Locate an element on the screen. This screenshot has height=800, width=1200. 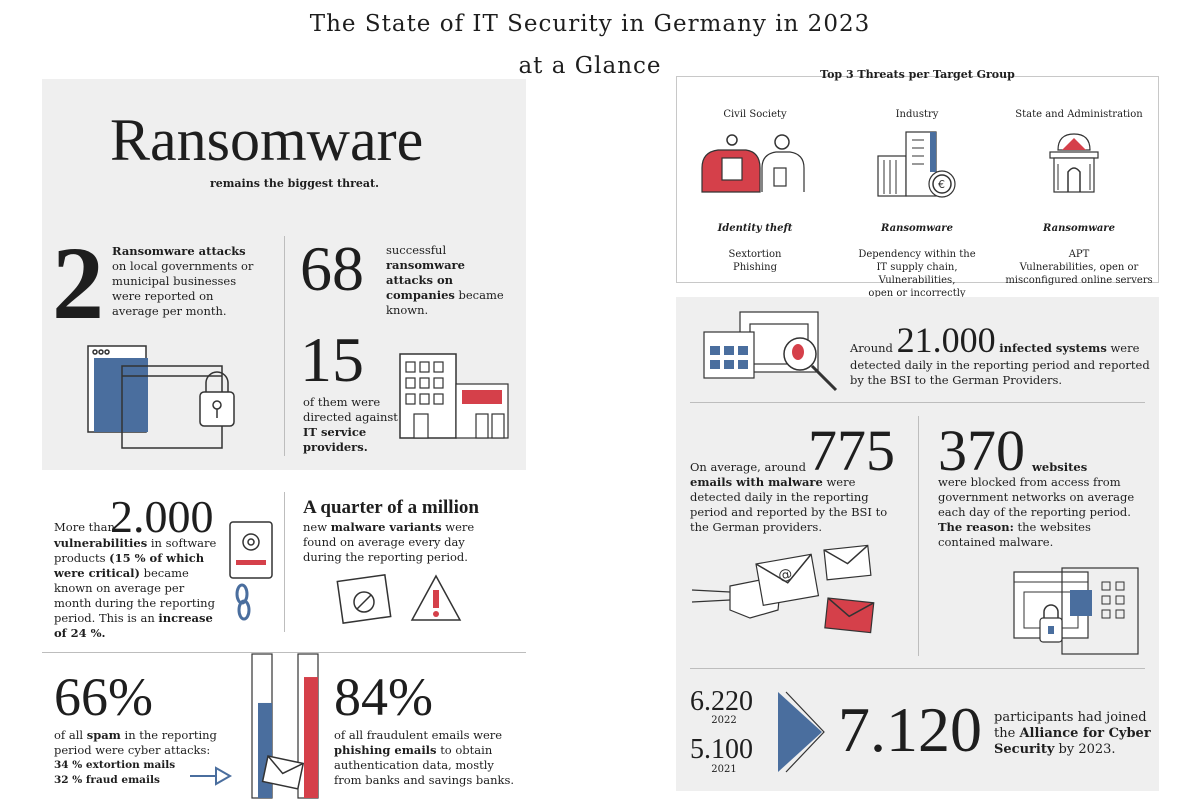
spam-extortion: 34 % extortion mails is located at coordinates (115, 765).